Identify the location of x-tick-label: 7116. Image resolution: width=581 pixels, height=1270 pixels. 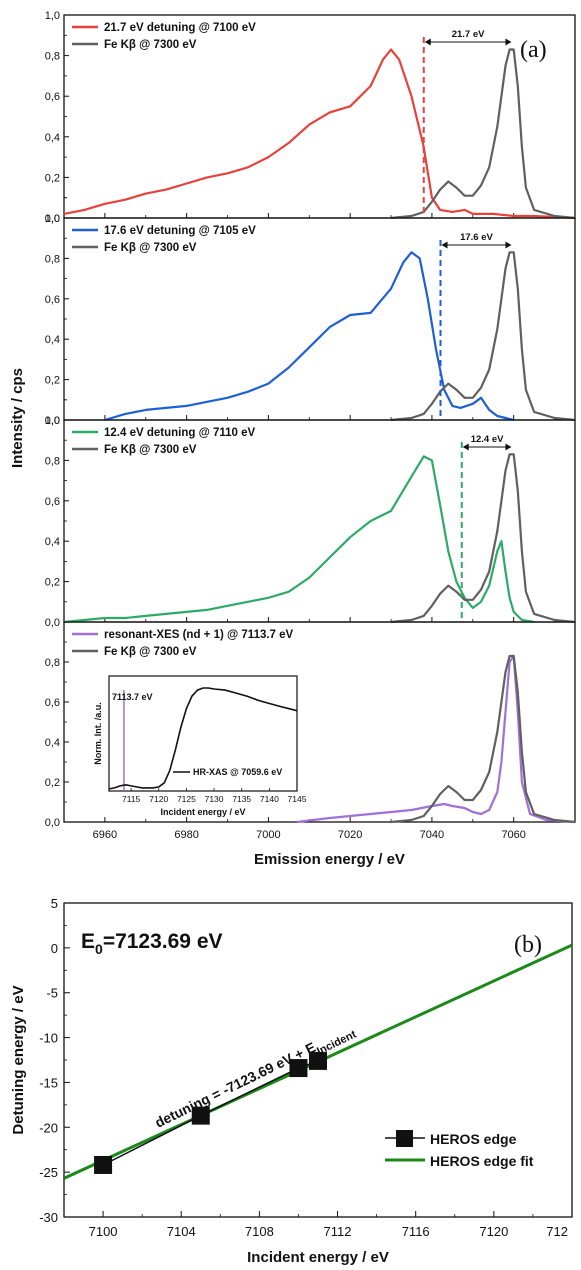
(416, 1231).